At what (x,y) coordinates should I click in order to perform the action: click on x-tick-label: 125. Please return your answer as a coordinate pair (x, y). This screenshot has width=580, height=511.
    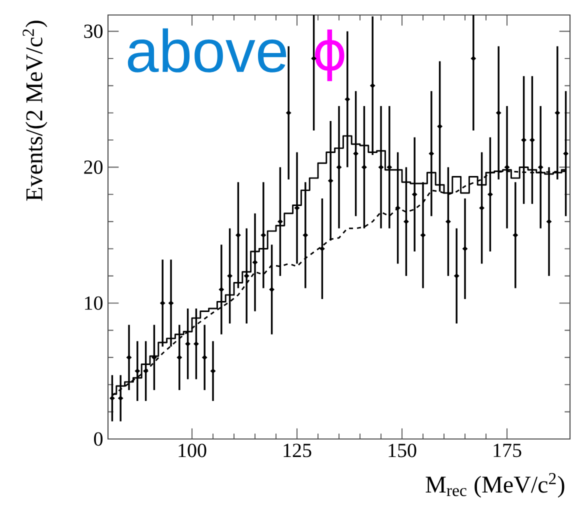
    Looking at the image, I should click on (298, 451).